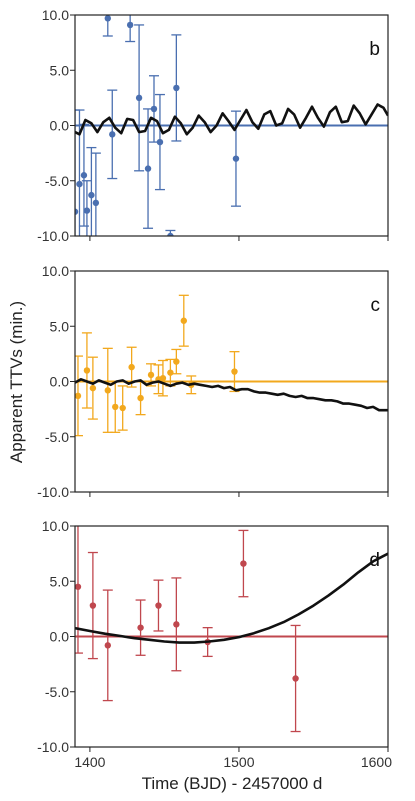  I want to click on panel-b-y-tick-label-1: -5.0, so click(57, 181).